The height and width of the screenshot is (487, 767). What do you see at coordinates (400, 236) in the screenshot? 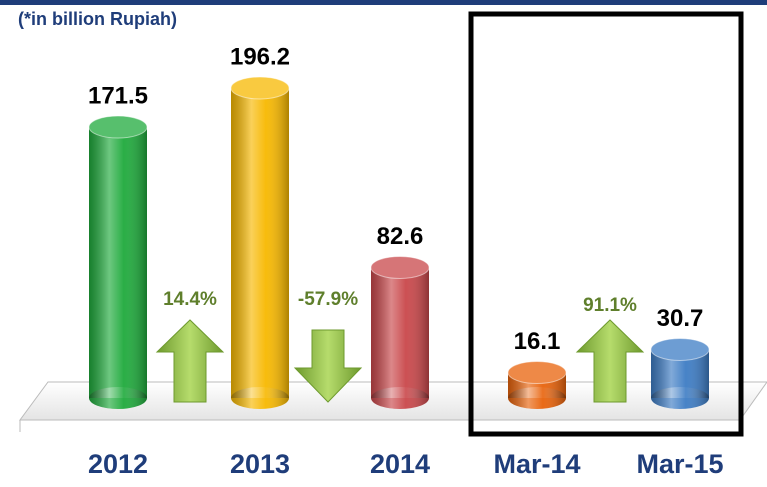
I see `value-label: 82.6` at bounding box center [400, 236].